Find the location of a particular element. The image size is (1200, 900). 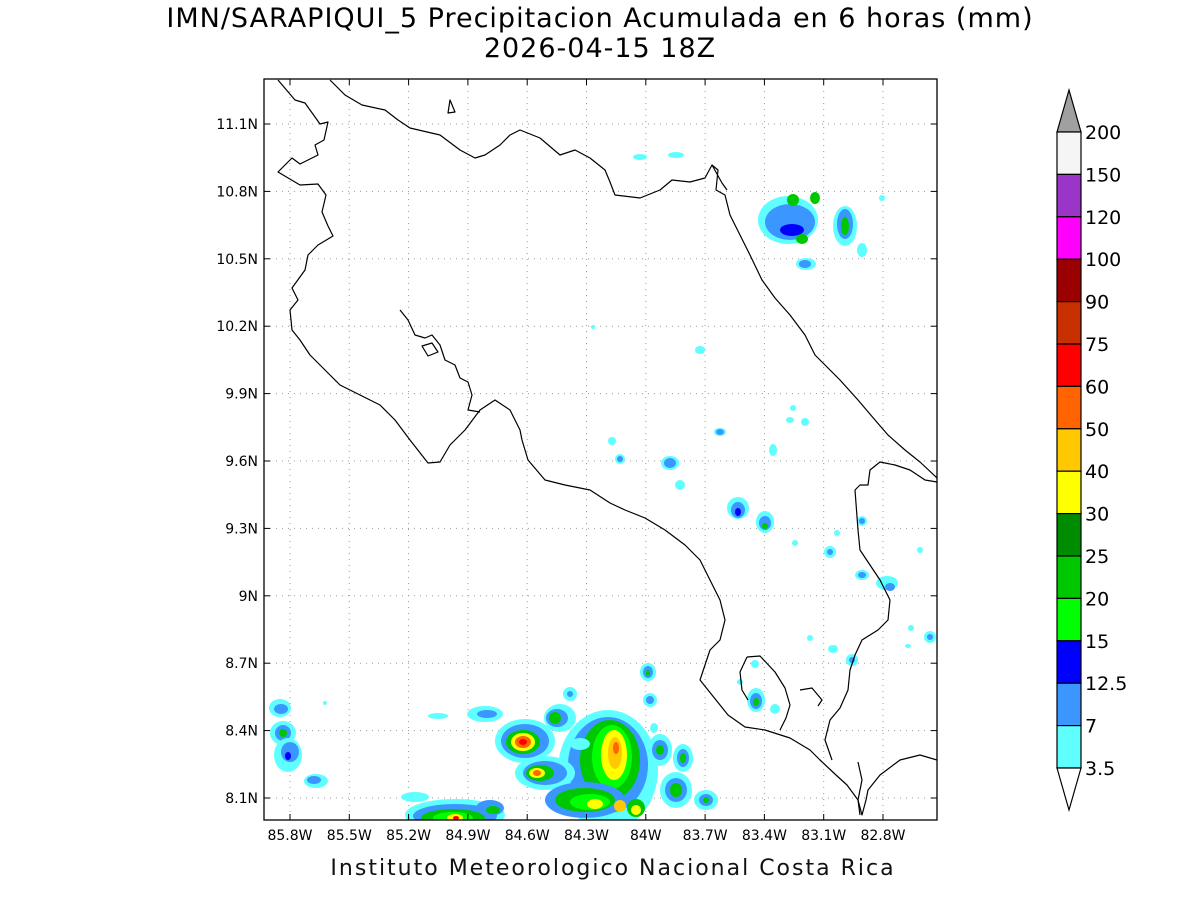

map-datetime: 2026-04-15 18Z is located at coordinates (600, 48).